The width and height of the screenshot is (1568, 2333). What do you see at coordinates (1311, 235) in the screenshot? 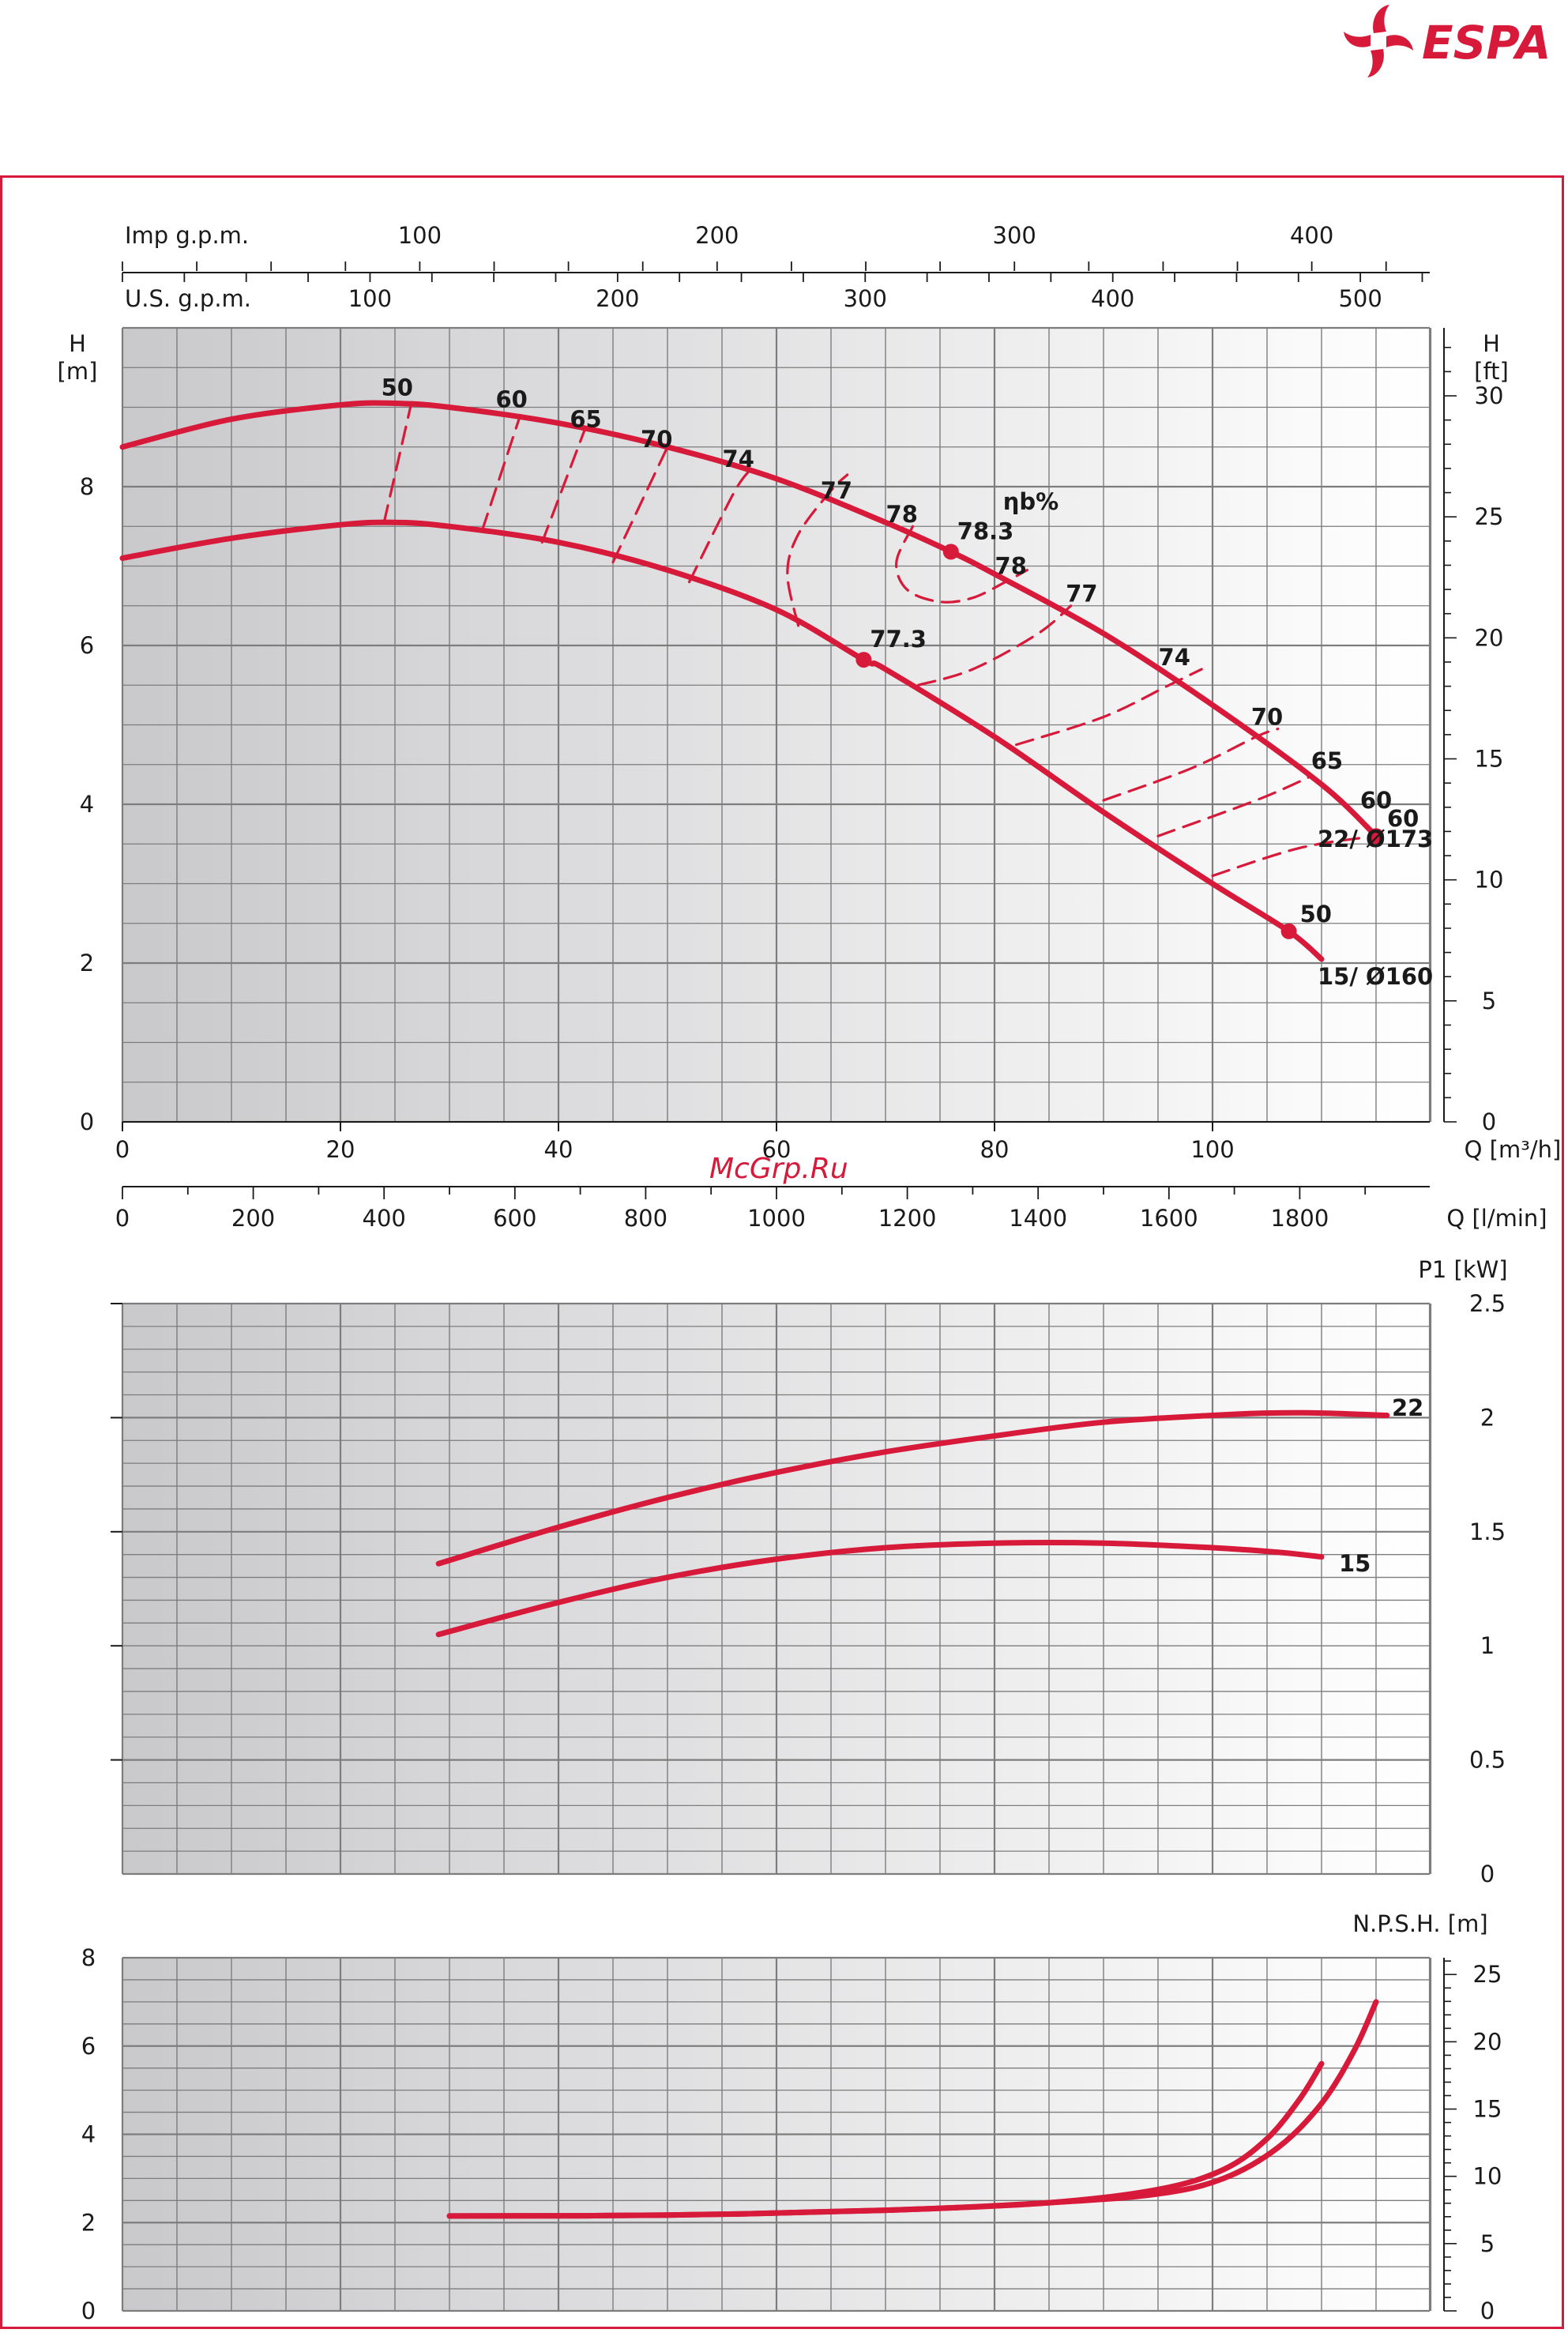
I see `impgpm-tick-label: 400` at bounding box center [1311, 235].